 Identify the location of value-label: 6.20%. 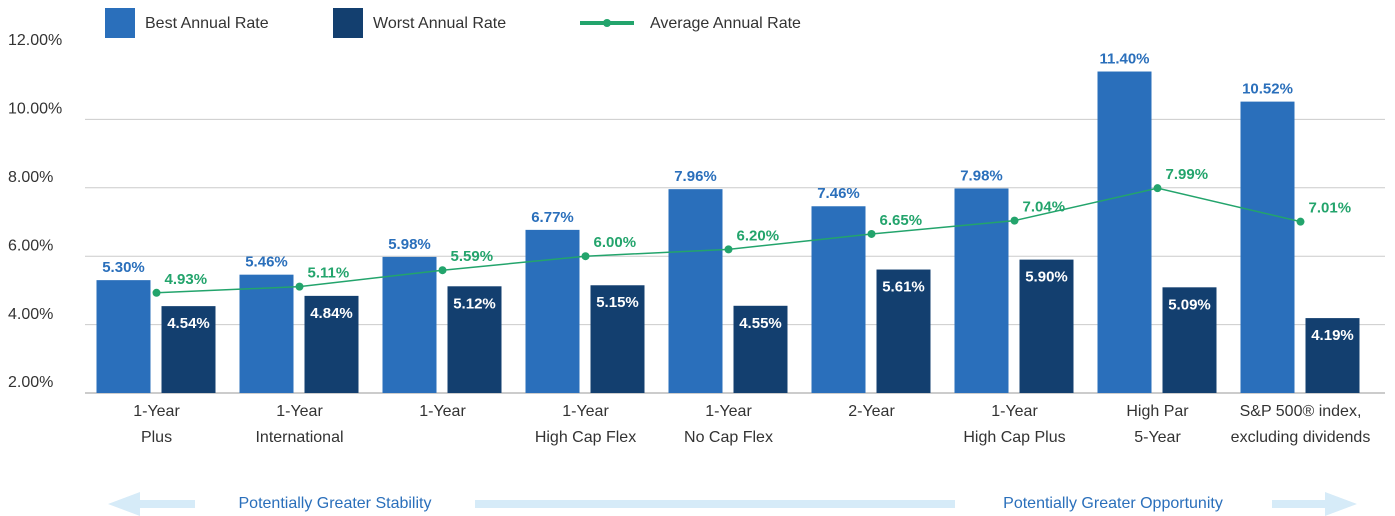
(758, 235).